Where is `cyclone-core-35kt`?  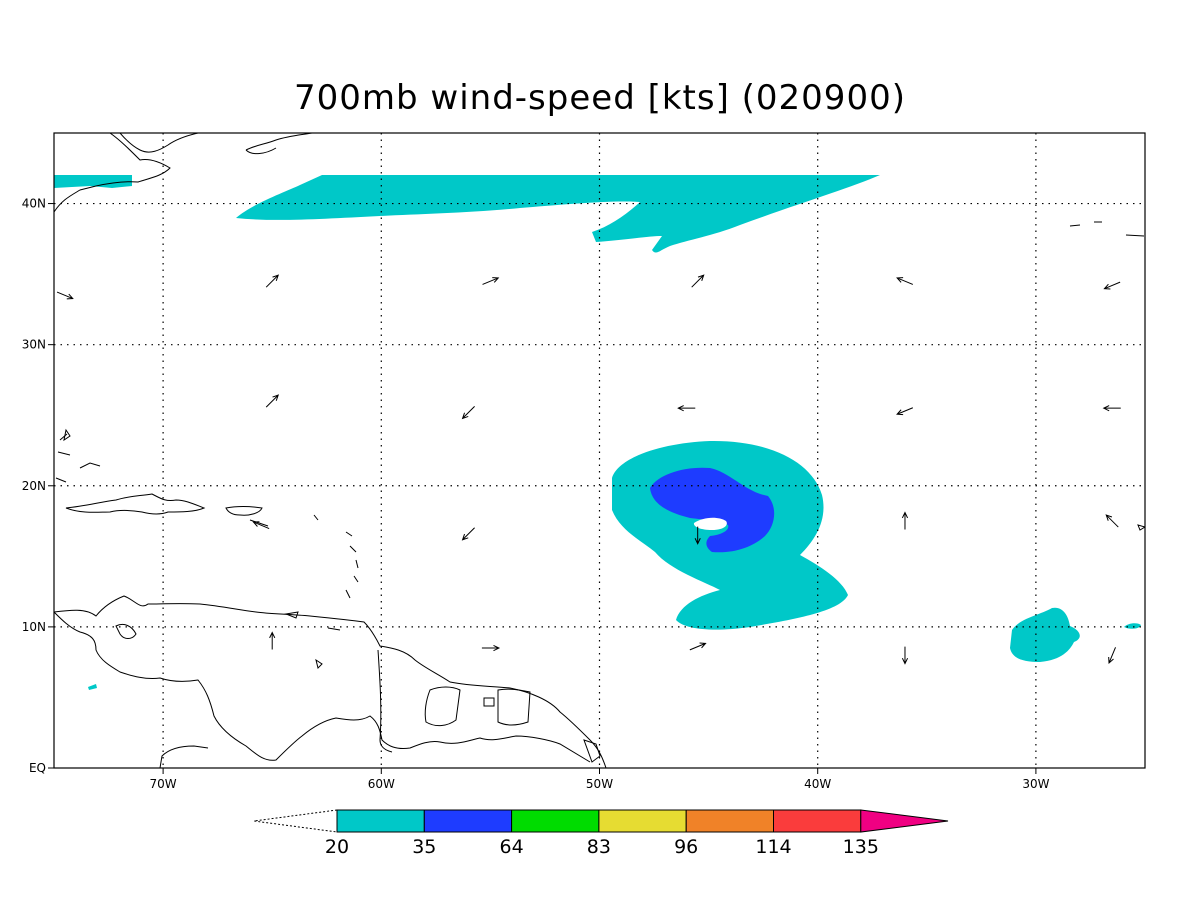 cyclone-core-35kt is located at coordinates (712, 510).